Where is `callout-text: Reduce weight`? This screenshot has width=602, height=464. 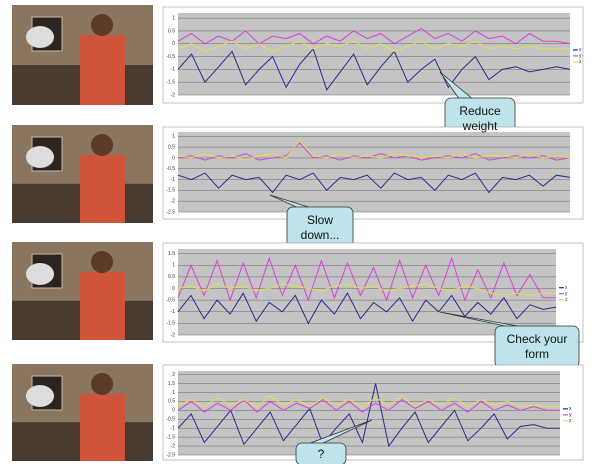
callout-text: Reduce weight is located at coordinates (480, 118).